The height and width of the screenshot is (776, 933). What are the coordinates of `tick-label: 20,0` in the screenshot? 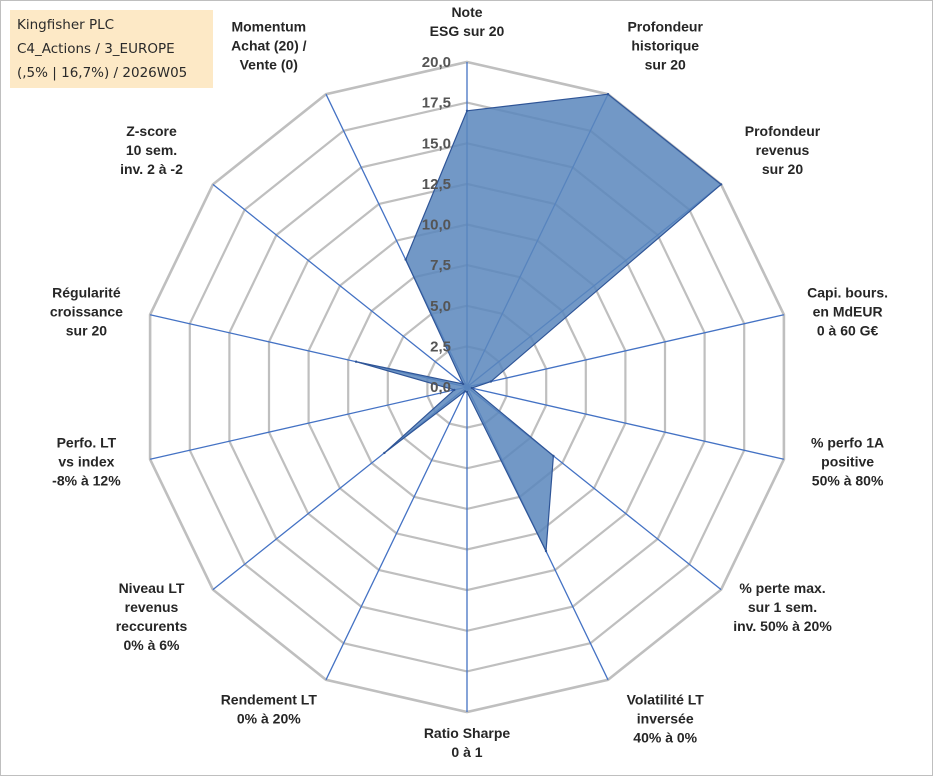 It's located at (436, 62).